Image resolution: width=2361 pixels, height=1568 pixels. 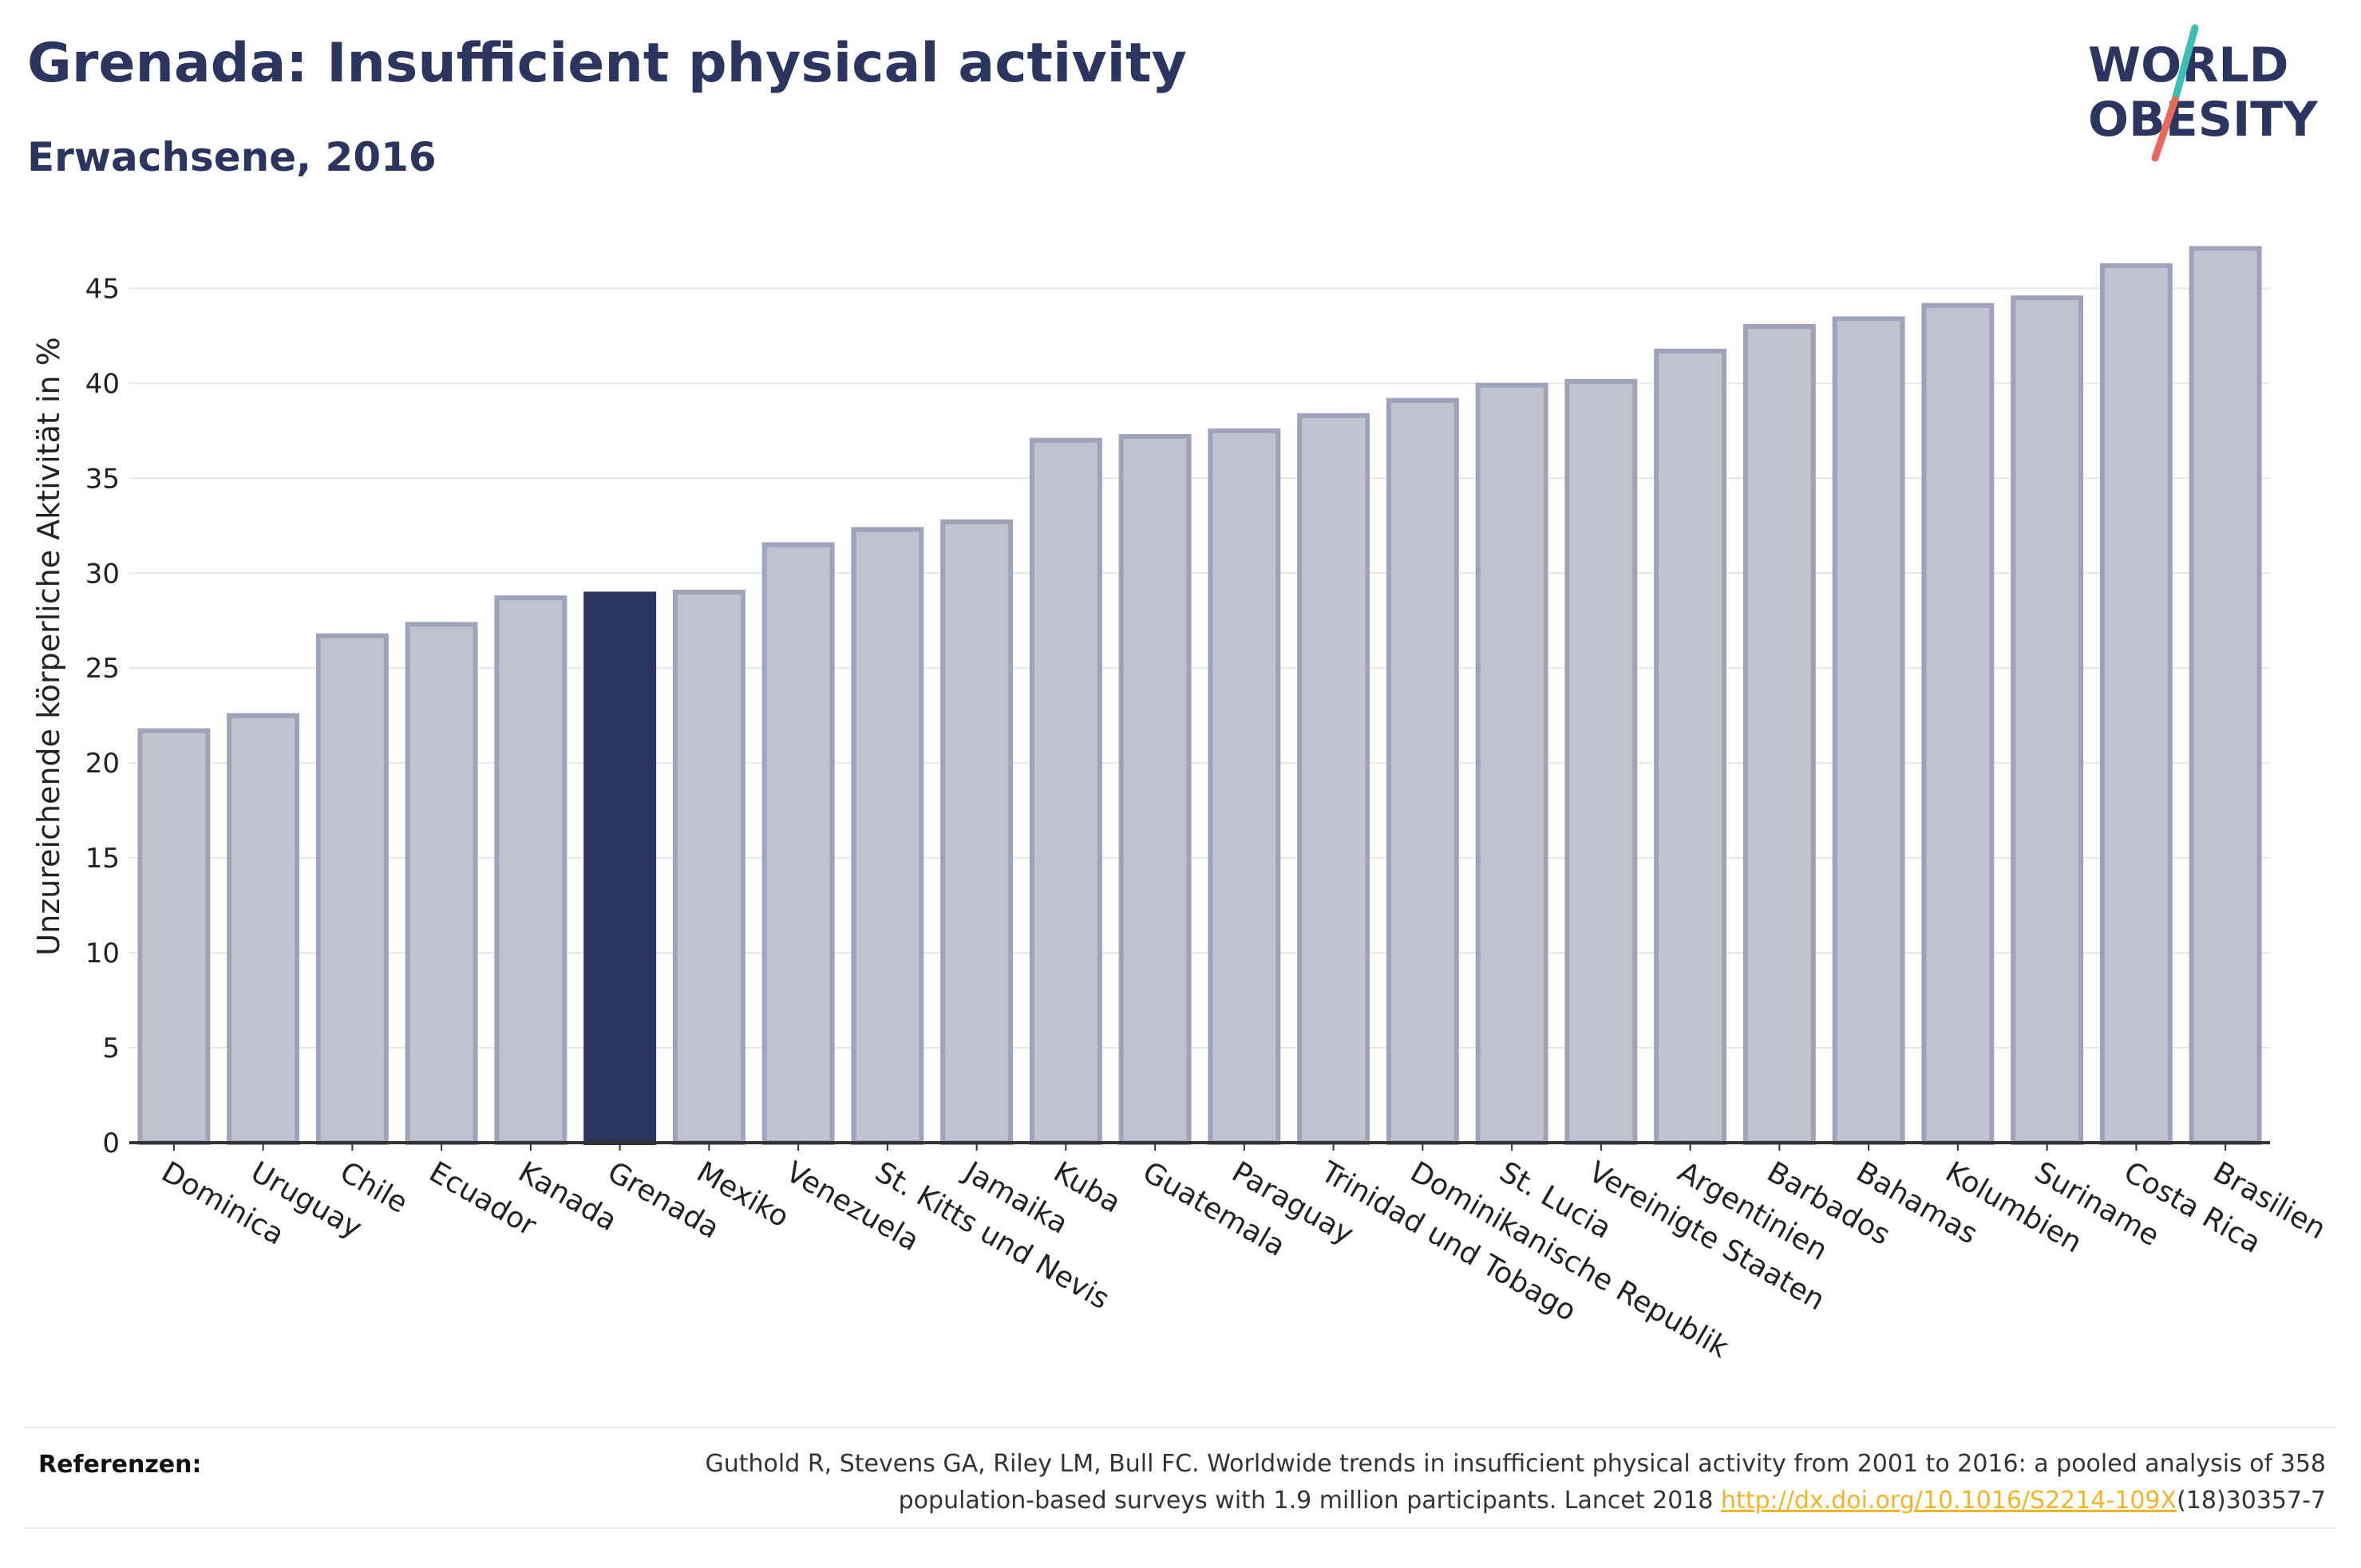 I want to click on world-obesity-logo: WORLD OBESITY, so click(x=2203, y=93).